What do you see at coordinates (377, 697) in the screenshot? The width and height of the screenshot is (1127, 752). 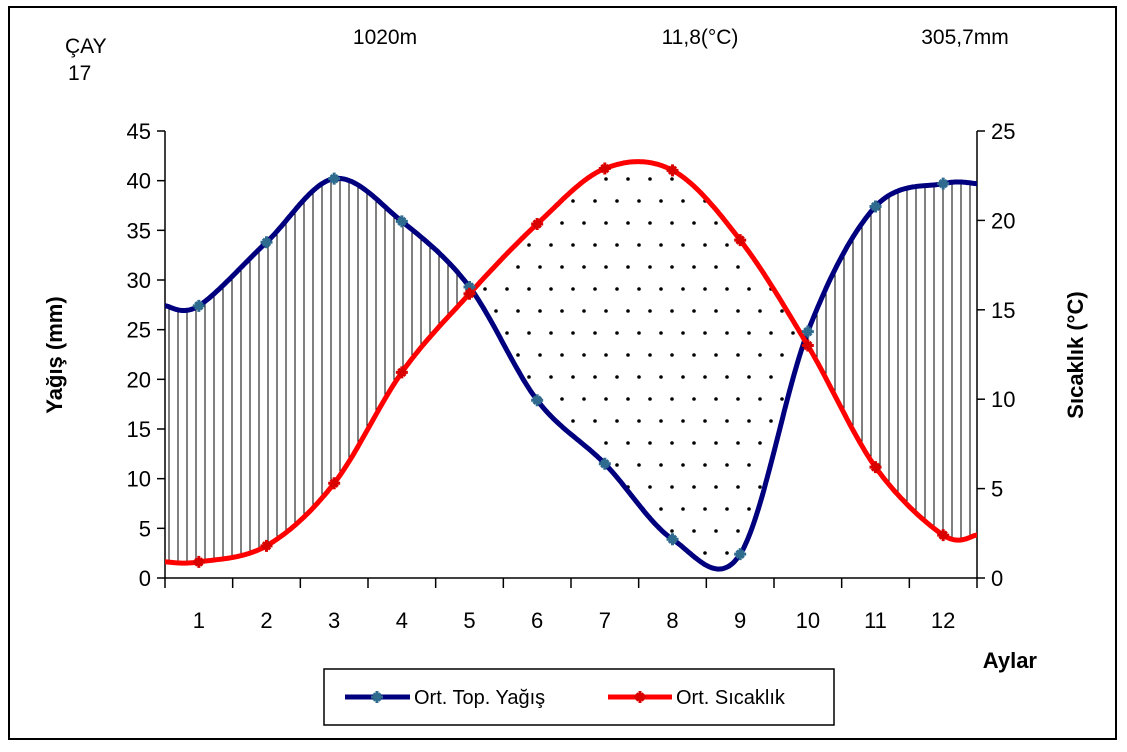 I see `legend-precip-marker` at bounding box center [377, 697].